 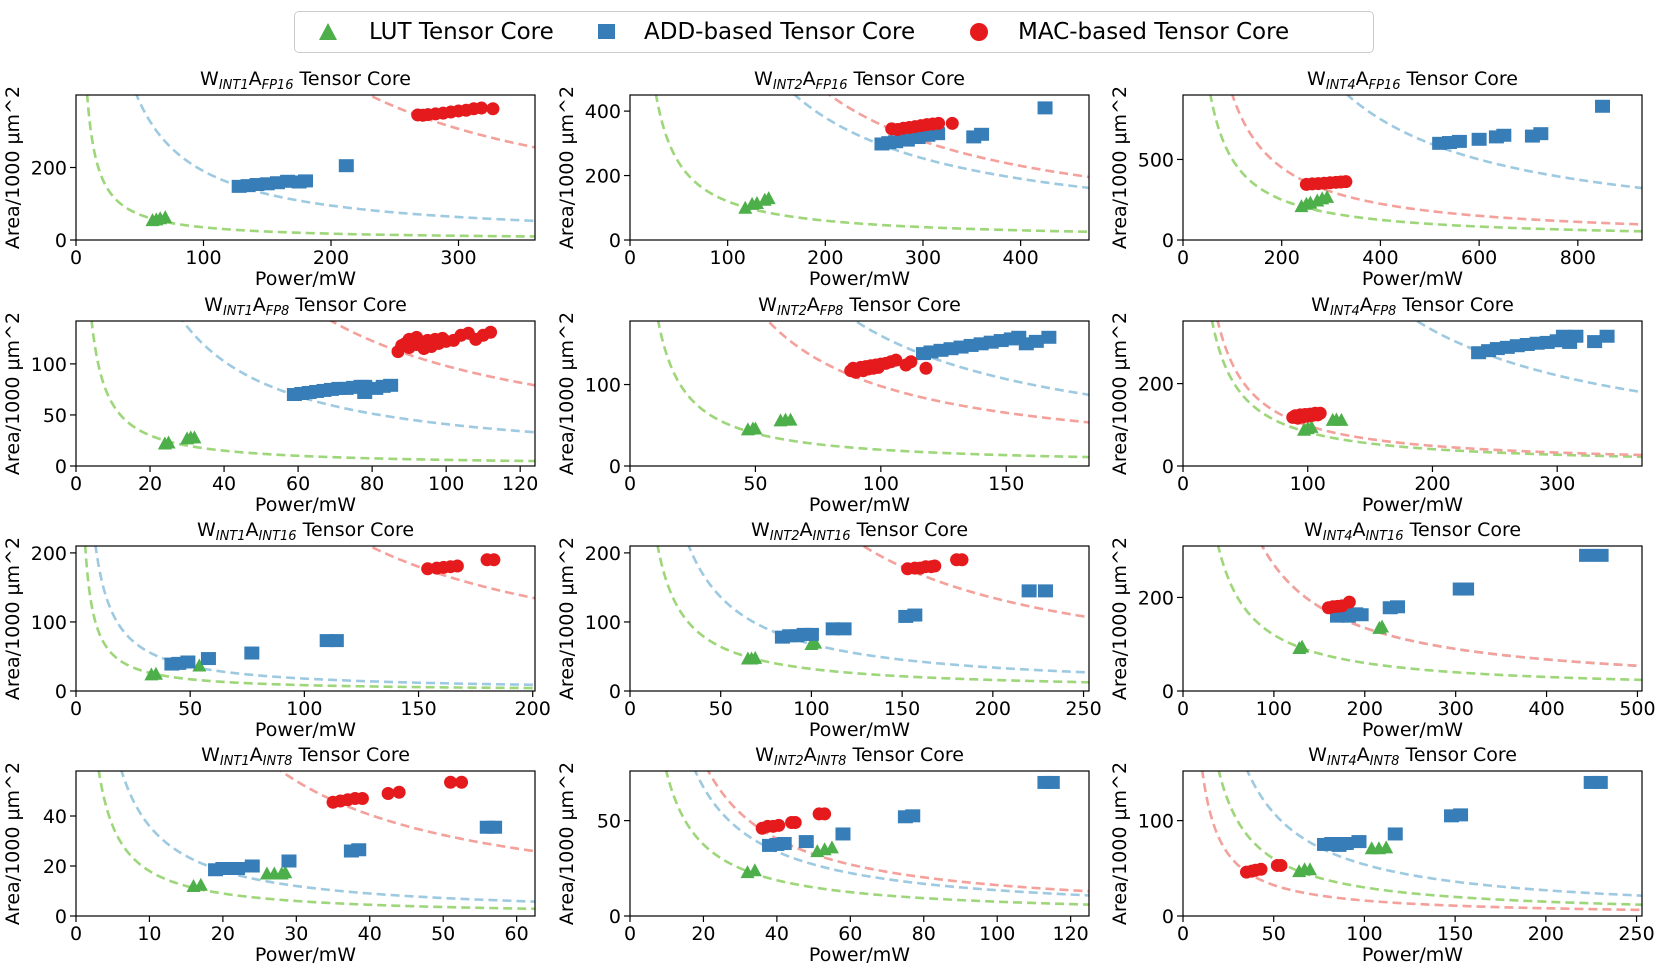 I want to click on legend-item-mac: MAC-based Tensor Core, so click(x=1128, y=32).